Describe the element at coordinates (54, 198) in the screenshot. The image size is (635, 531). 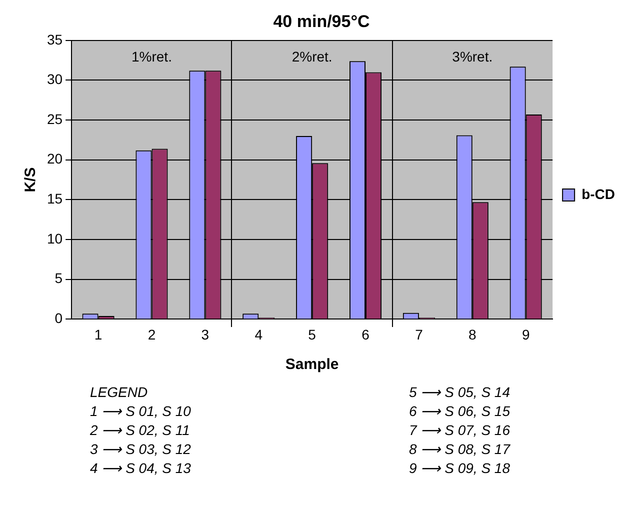
I see `y-tick-label: 15` at that location.